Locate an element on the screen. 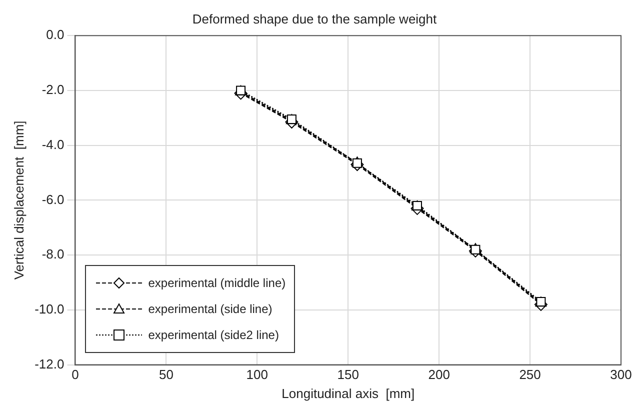 The image size is (643, 402). y-tick-label: -10.0 is located at coordinates (49, 309).